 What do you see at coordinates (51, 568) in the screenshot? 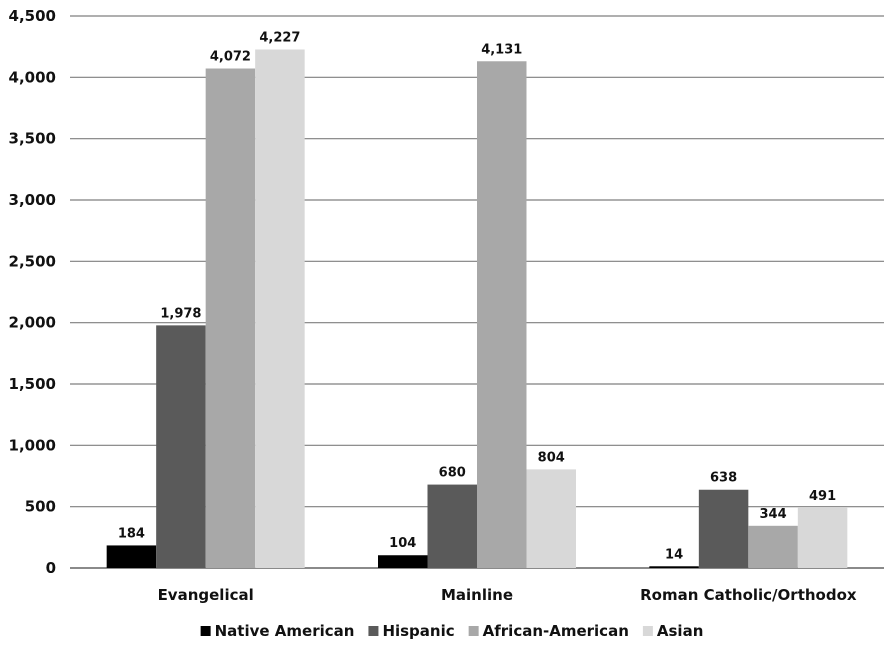
I see `y-tick-label: 0` at bounding box center [51, 568].